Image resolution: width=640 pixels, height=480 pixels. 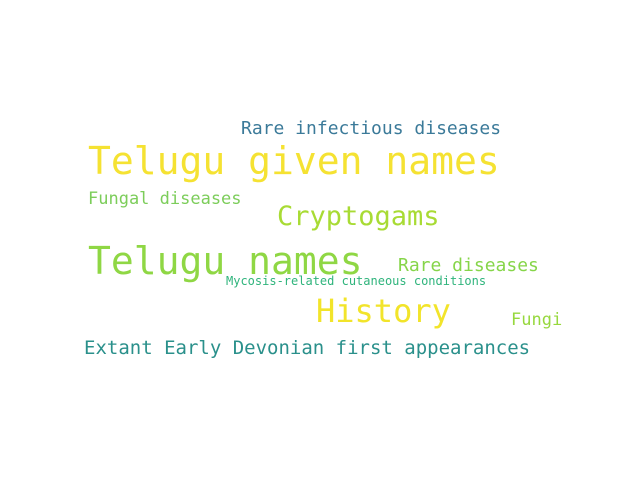 What do you see at coordinates (358, 216) in the screenshot?
I see `word-cryptogams: Cryptogams` at bounding box center [358, 216].